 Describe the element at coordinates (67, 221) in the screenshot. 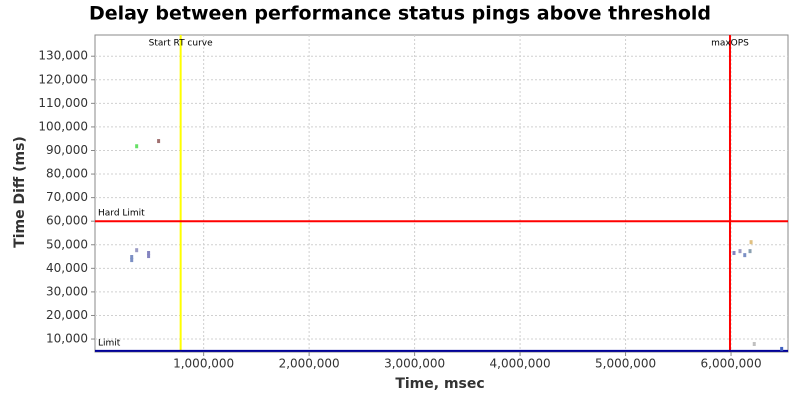

I see `y-tick-label: 60,000` at that location.